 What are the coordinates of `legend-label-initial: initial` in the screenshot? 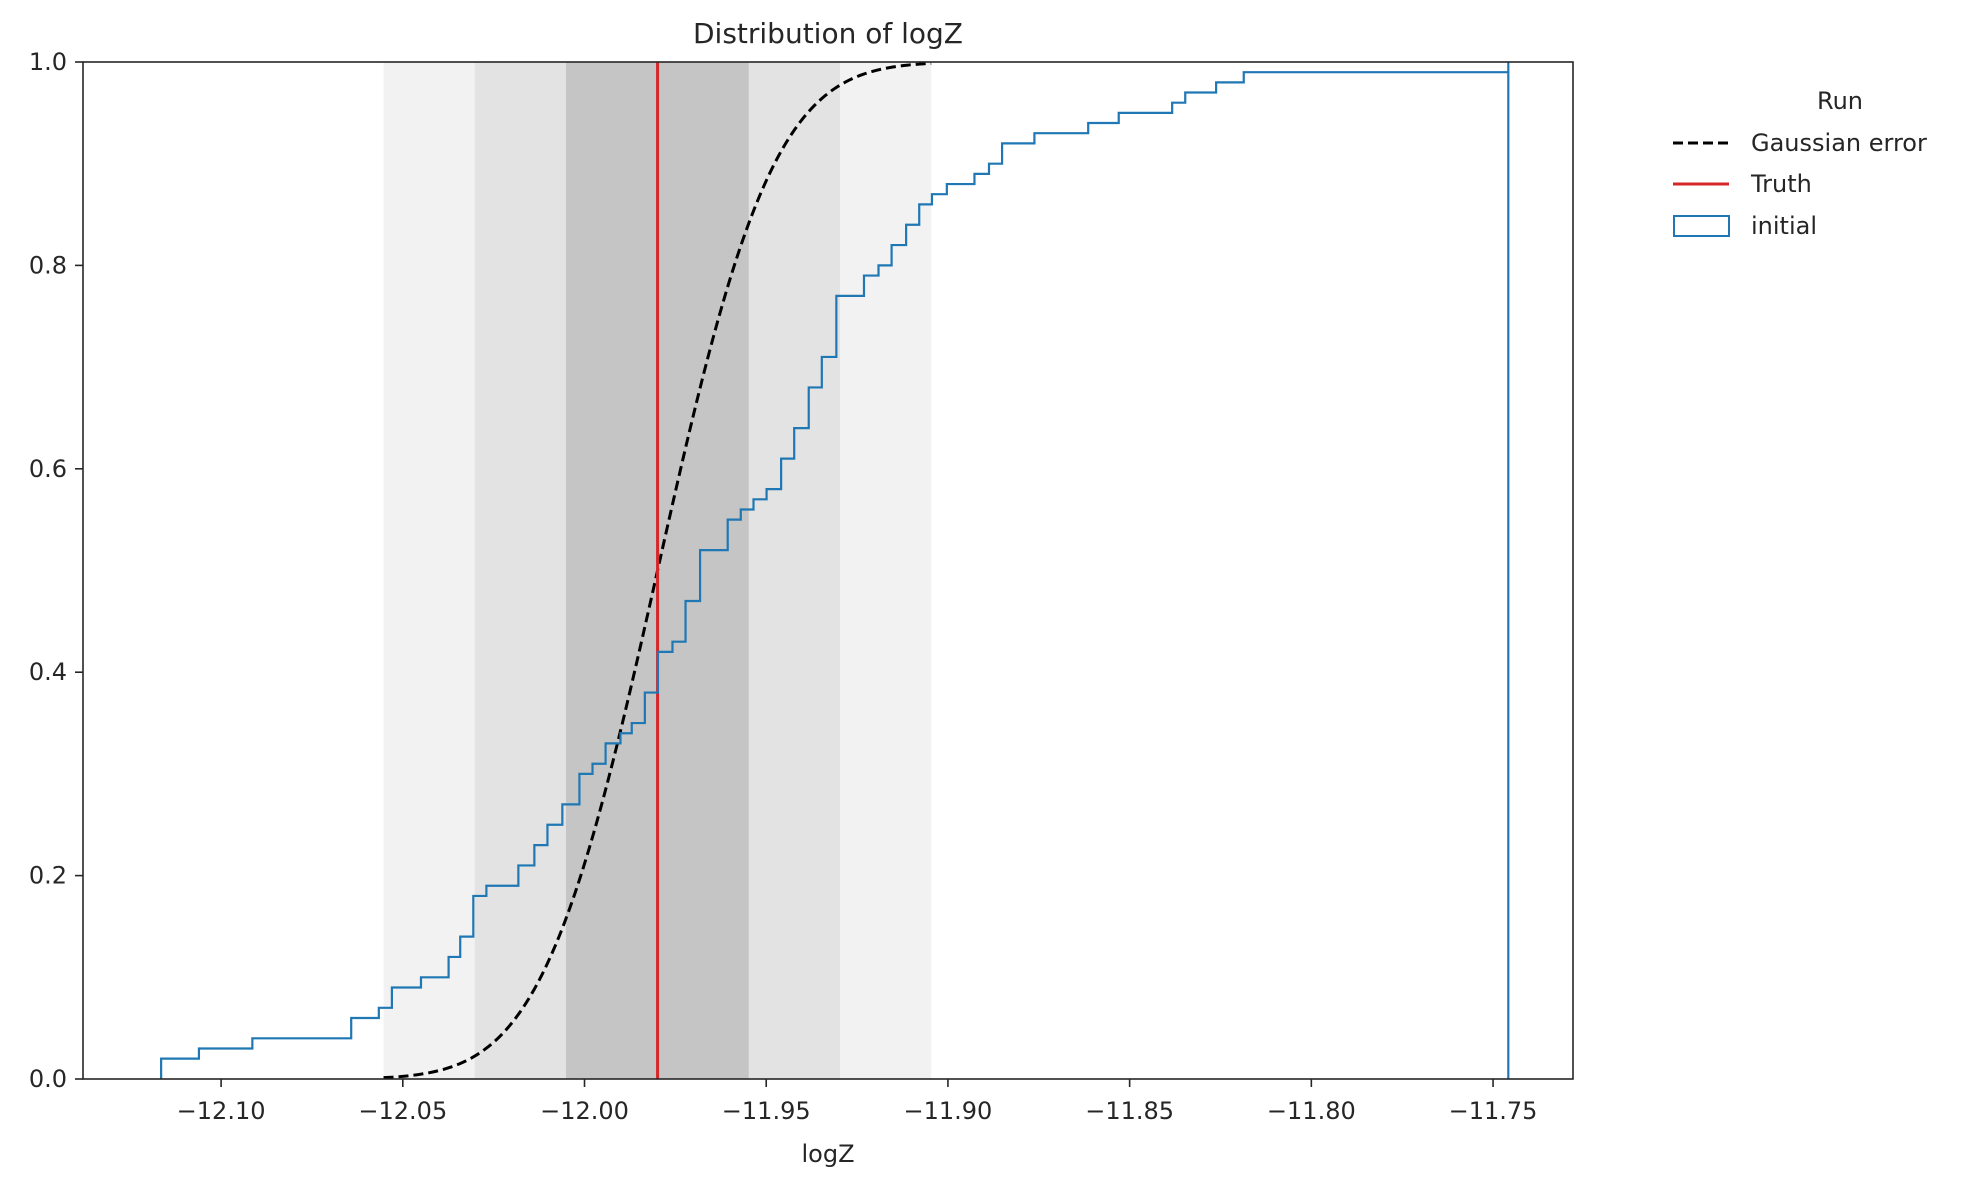 It's located at (1784, 226).